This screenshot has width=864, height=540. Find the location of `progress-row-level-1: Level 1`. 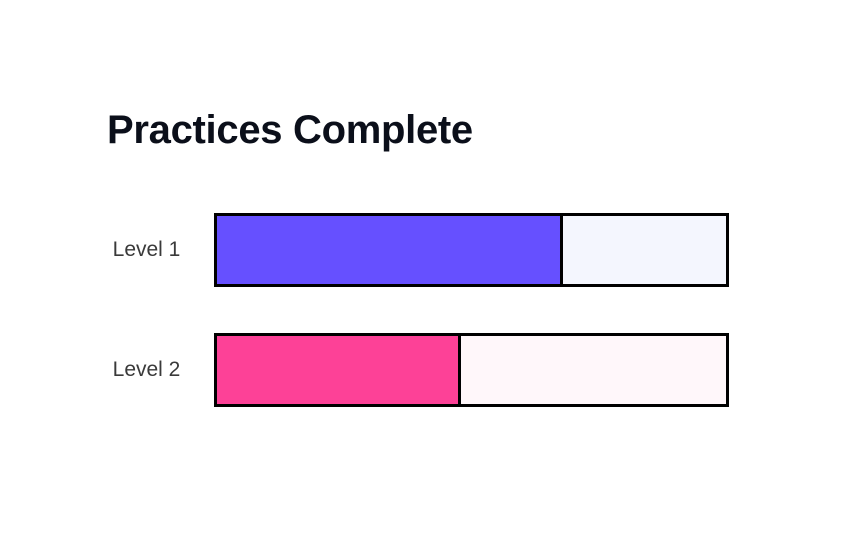

progress-row-level-1: Level 1 is located at coordinates (432, 250).